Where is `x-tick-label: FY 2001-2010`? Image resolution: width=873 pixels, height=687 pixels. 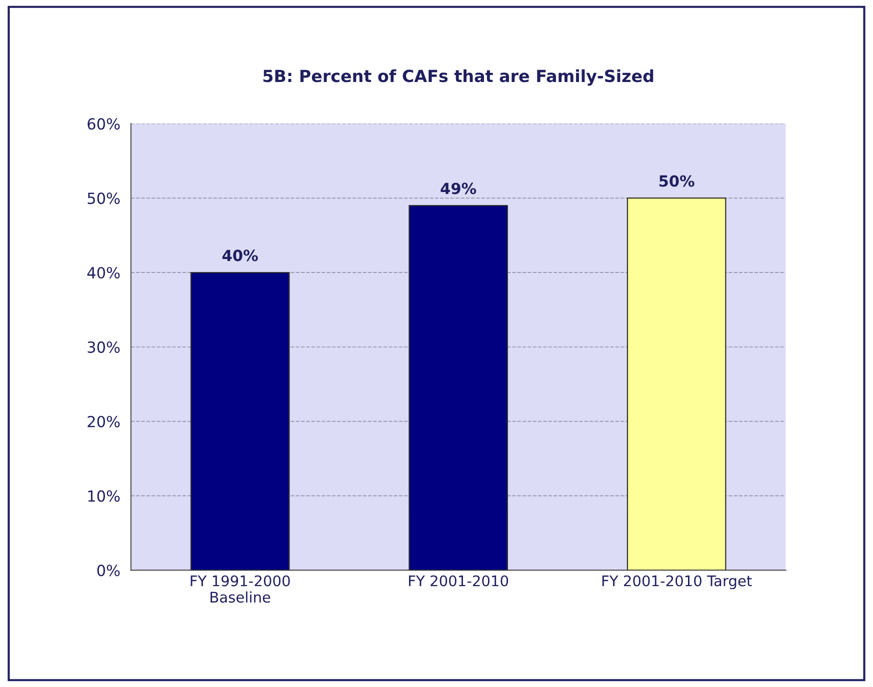
x-tick-label: FY 2001-2010 is located at coordinates (458, 580).